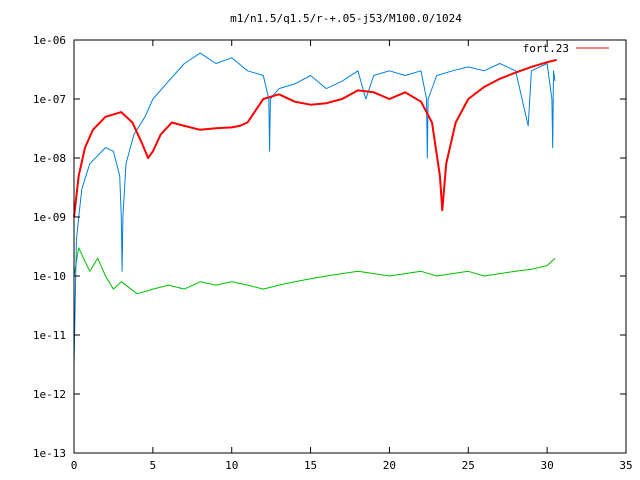 This screenshot has height=480, width=640. Describe the element at coordinates (389, 465) in the screenshot. I see `x-tick-label: 20` at that location.